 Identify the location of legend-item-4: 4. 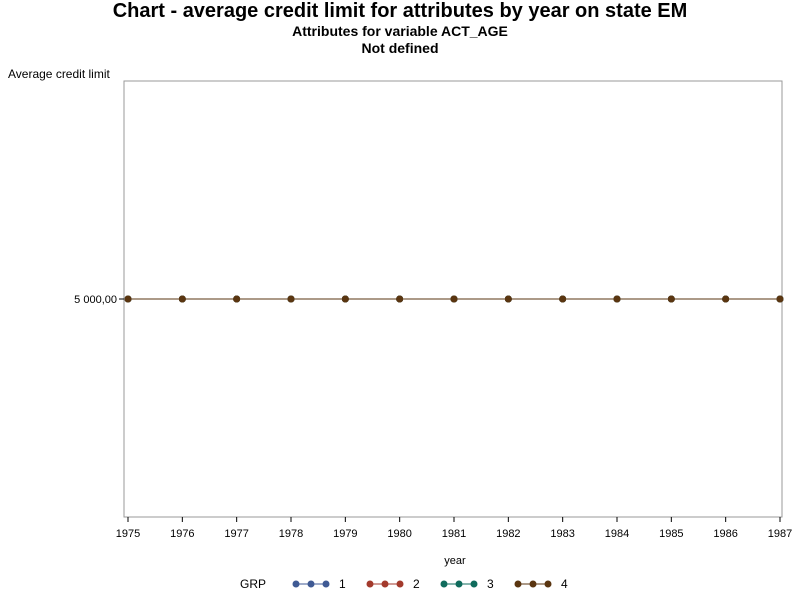
(541, 584).